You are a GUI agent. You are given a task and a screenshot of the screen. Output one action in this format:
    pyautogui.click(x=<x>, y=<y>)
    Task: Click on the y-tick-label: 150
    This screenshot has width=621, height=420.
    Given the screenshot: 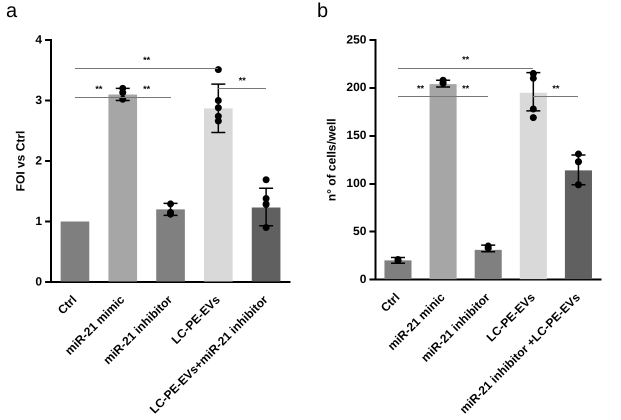 What is the action you would take?
    pyautogui.click(x=356, y=135)
    